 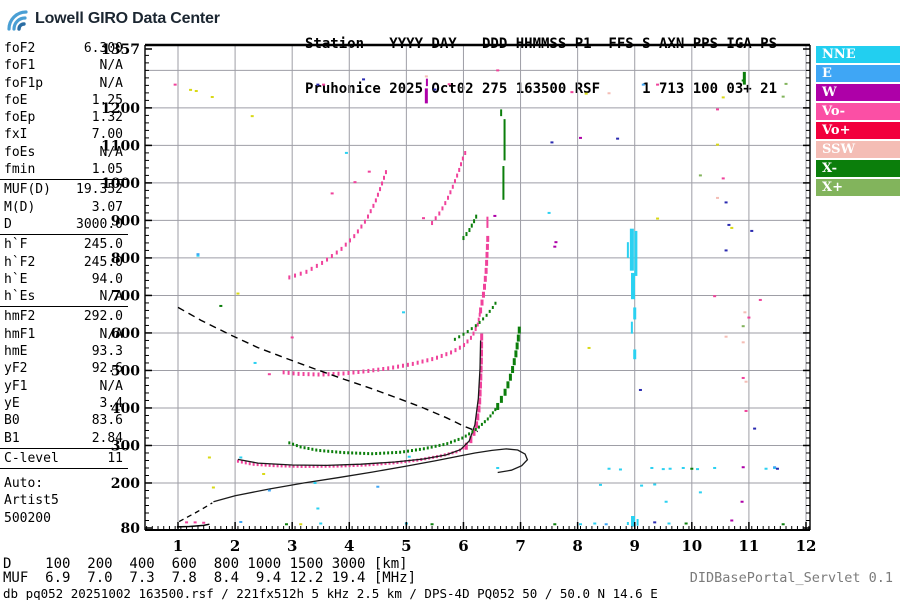 I want to click on bars-o-high-column, so click(x=487, y=222).